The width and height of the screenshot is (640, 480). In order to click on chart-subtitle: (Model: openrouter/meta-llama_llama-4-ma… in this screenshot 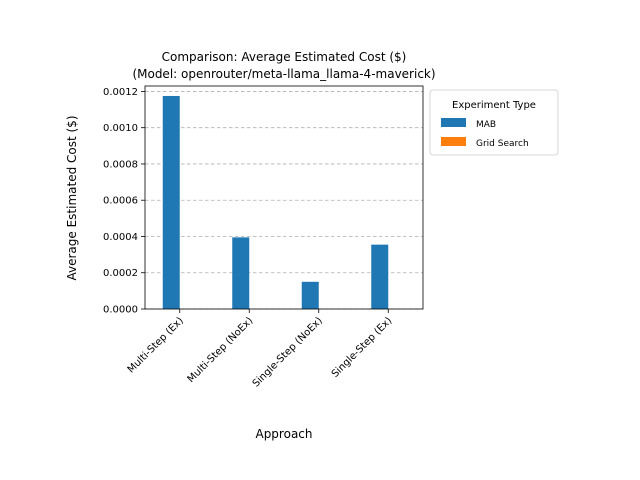, I will do `click(283, 74)`.